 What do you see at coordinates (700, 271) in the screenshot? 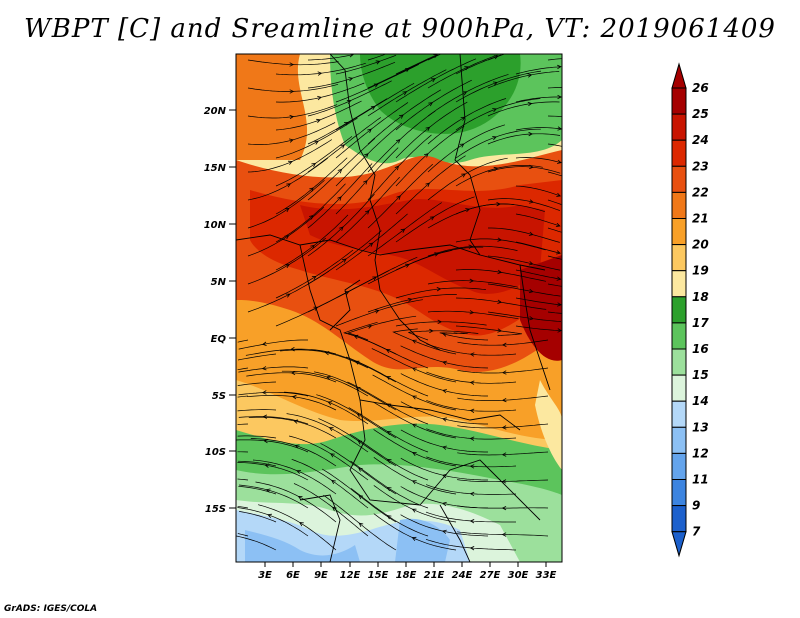
I see `colorbar-label: 19` at bounding box center [700, 271].